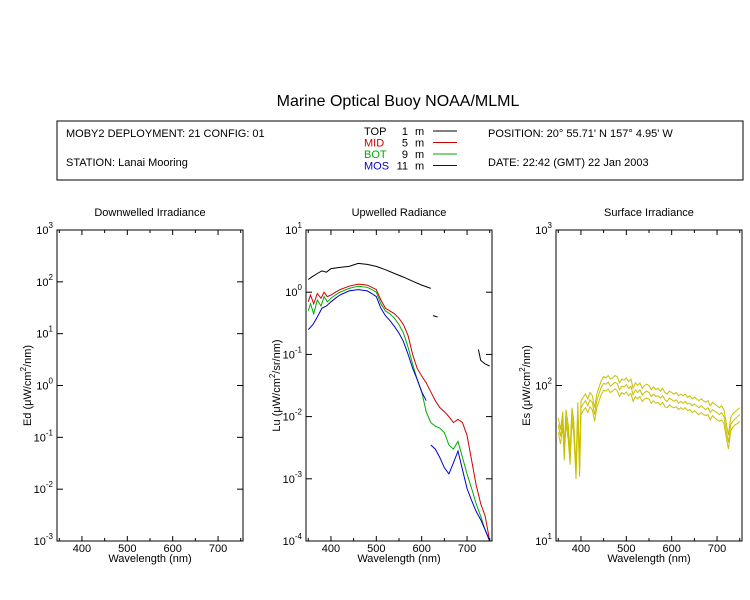 Image resolution: width=750 pixels, height=600 pixels. Describe the element at coordinates (410, 144) in the screenshot. I see `legend-item-mid: MID 5 m` at that location.